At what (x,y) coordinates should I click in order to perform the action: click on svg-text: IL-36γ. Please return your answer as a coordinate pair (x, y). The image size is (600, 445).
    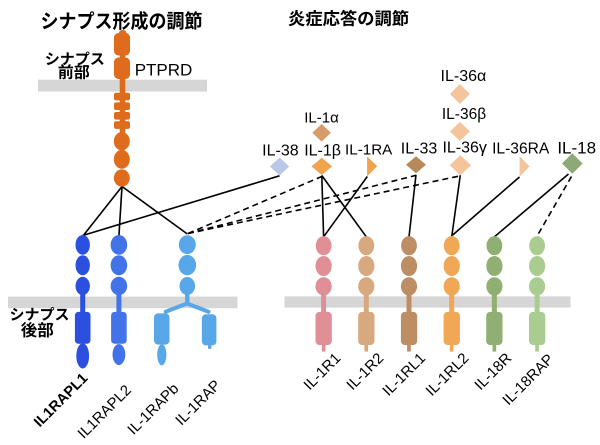
    Looking at the image, I should click on (464, 148).